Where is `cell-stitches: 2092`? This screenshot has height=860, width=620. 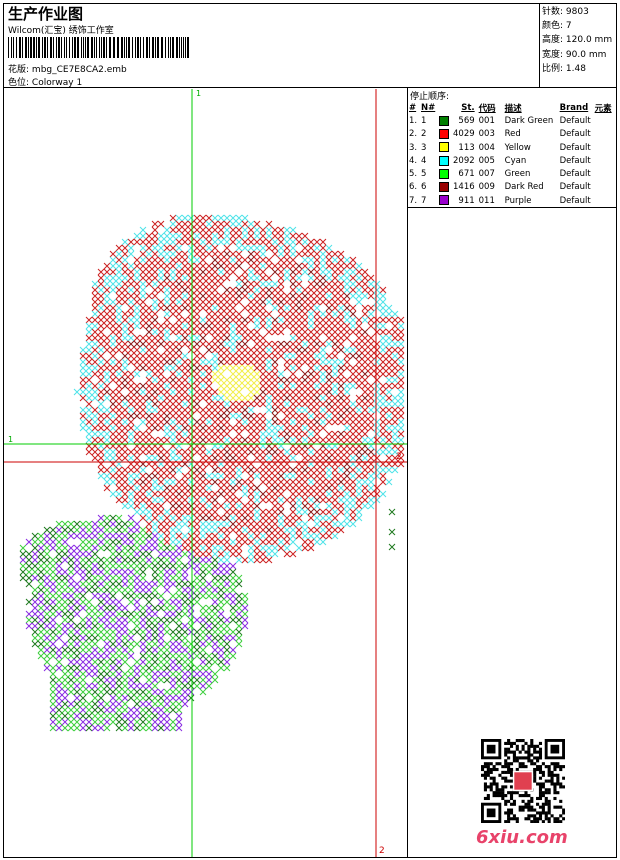
cell-stitches: 2092 is located at coordinates (464, 160).